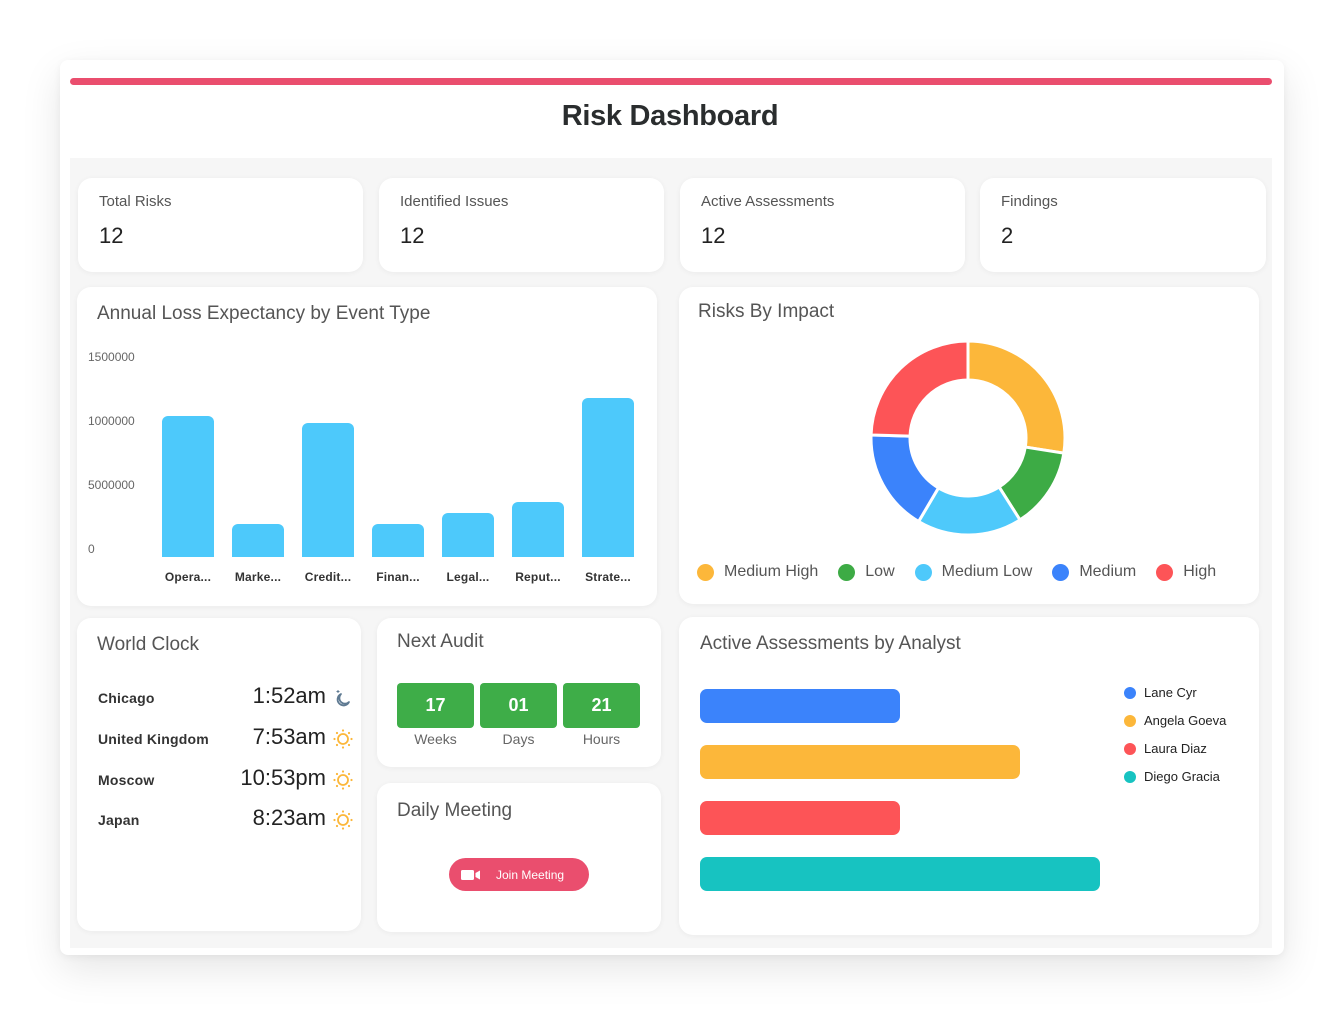 This screenshot has width=1340, height=1020. I want to click on donut-slice-medium-high, so click(1016, 397).